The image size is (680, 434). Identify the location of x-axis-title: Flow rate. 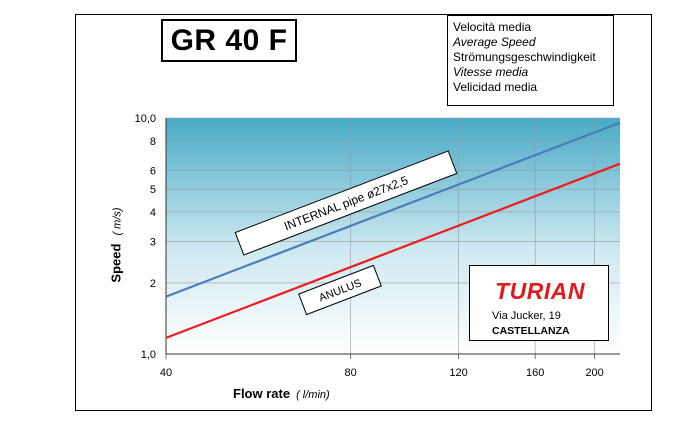
(262, 393).